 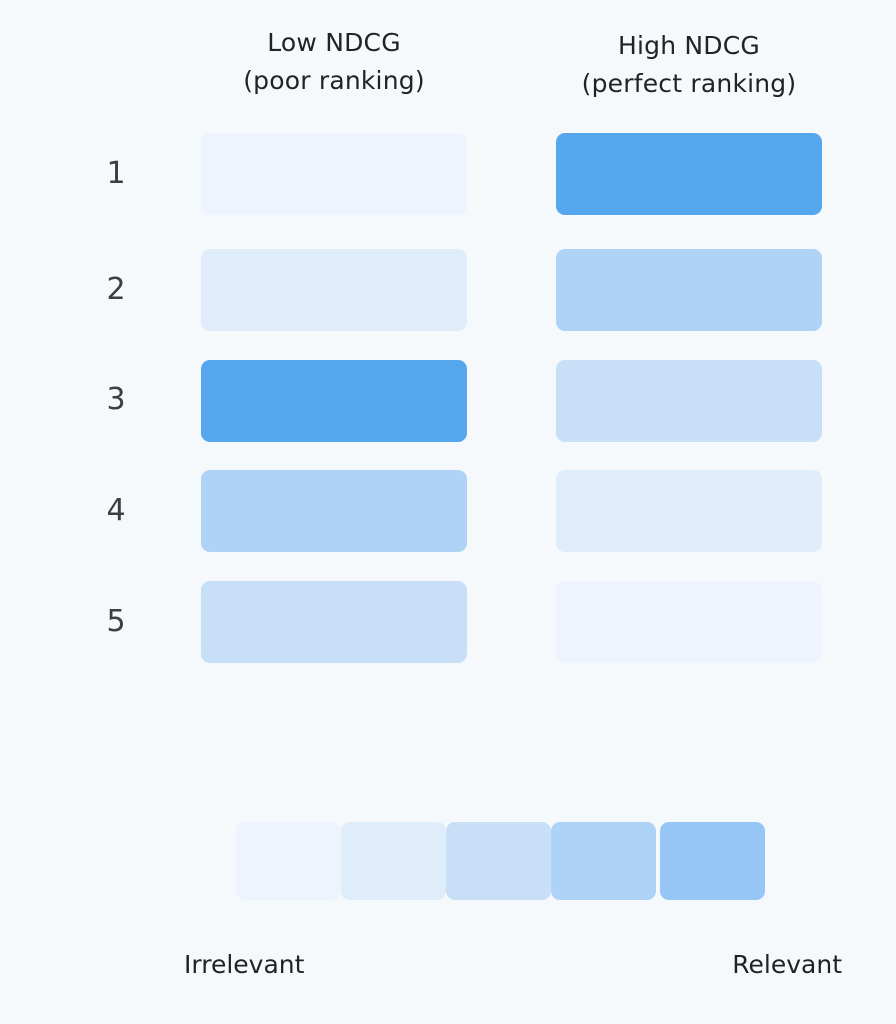 What do you see at coordinates (334, 62) in the screenshot?
I see `column-title-low-ndcg: Low NDCG (poor ranking)` at bounding box center [334, 62].